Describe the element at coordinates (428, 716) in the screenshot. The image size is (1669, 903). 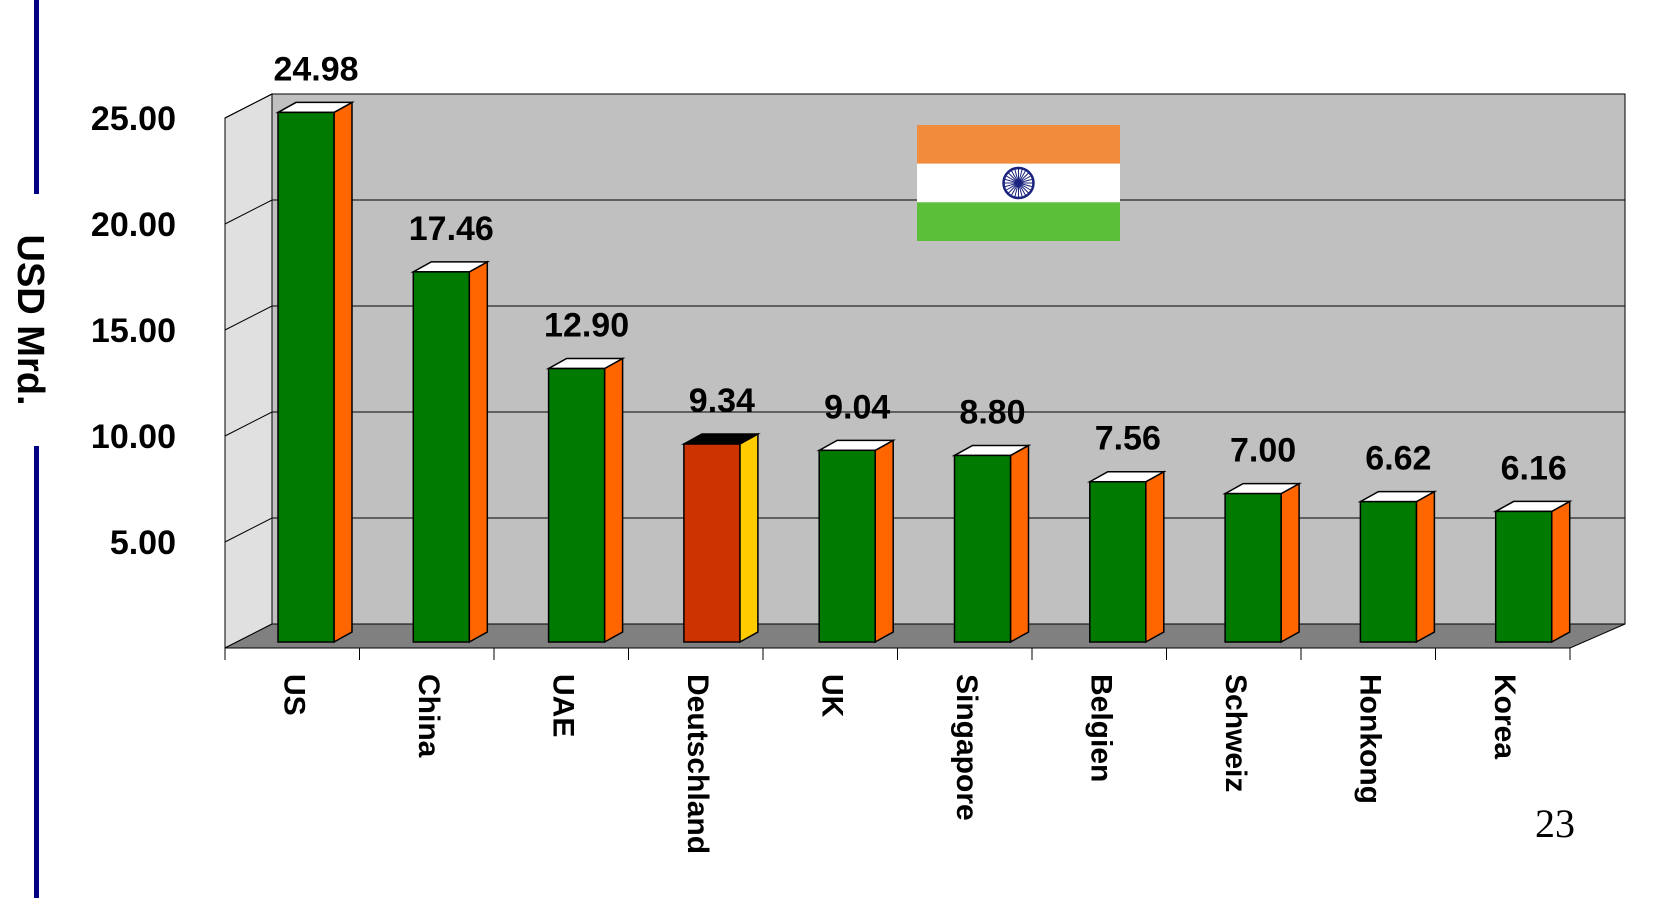
I see `x-tick-label: China` at that location.